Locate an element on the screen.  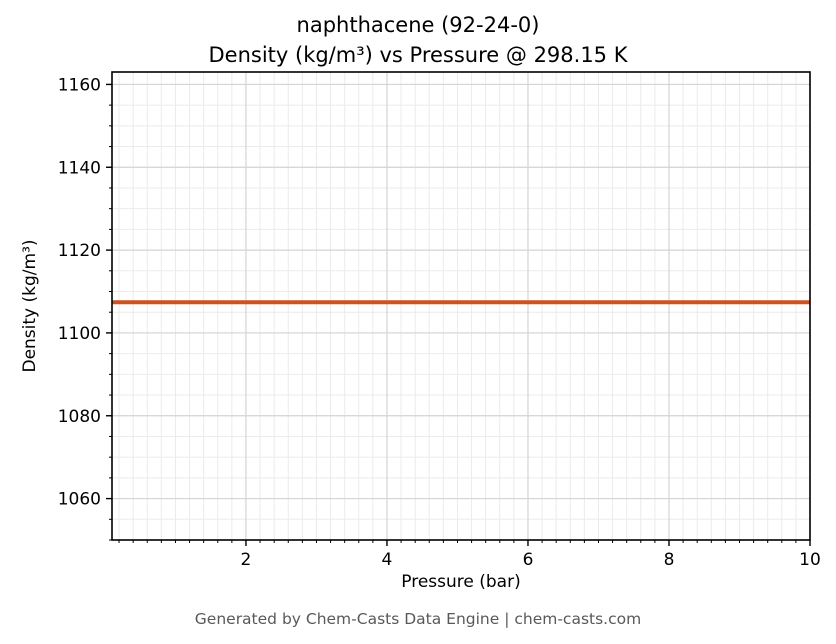
y-tick-label: 1140 is located at coordinates (79, 168).